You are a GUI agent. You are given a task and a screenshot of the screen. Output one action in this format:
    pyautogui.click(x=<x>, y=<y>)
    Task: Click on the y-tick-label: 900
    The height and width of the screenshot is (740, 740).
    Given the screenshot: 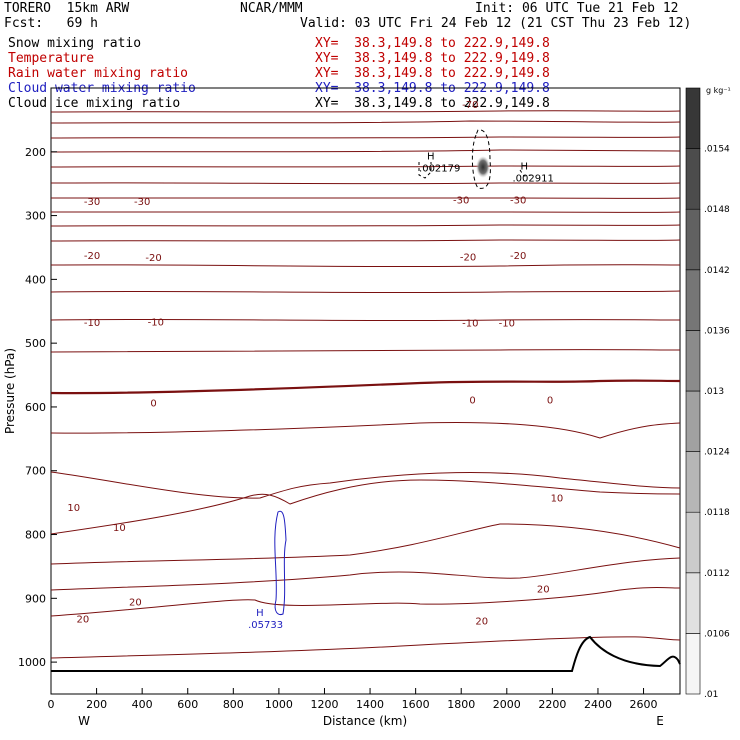 What is the action you would take?
    pyautogui.click(x=35, y=598)
    